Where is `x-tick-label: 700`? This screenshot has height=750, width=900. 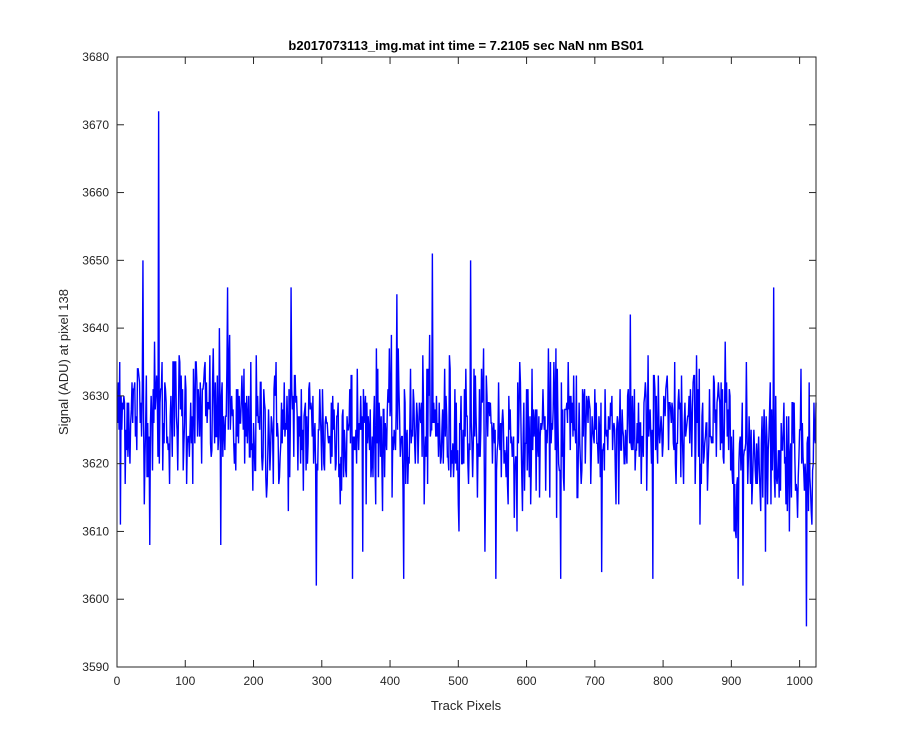 x-tick-label: 700 is located at coordinates (595, 681).